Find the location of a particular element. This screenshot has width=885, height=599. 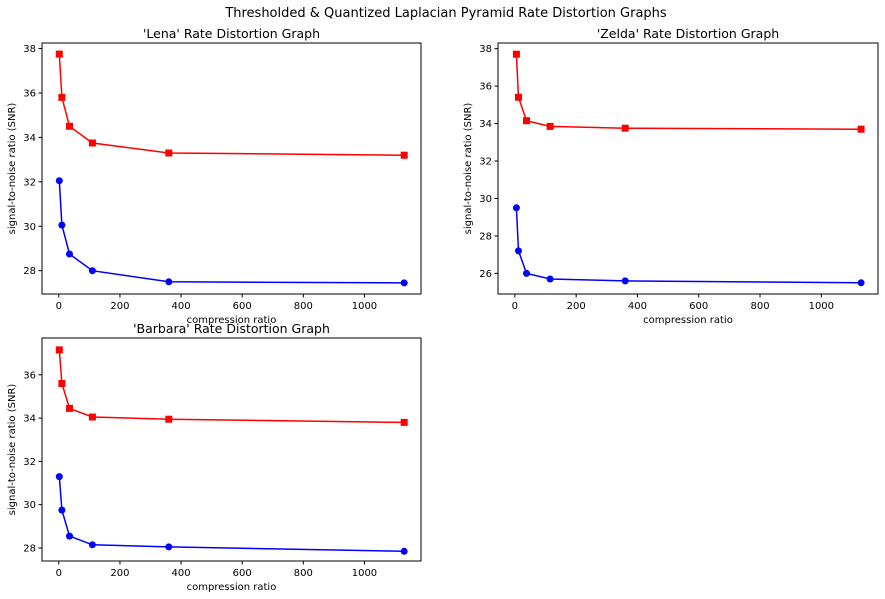

y-tick-label: 26 is located at coordinates (485, 274).